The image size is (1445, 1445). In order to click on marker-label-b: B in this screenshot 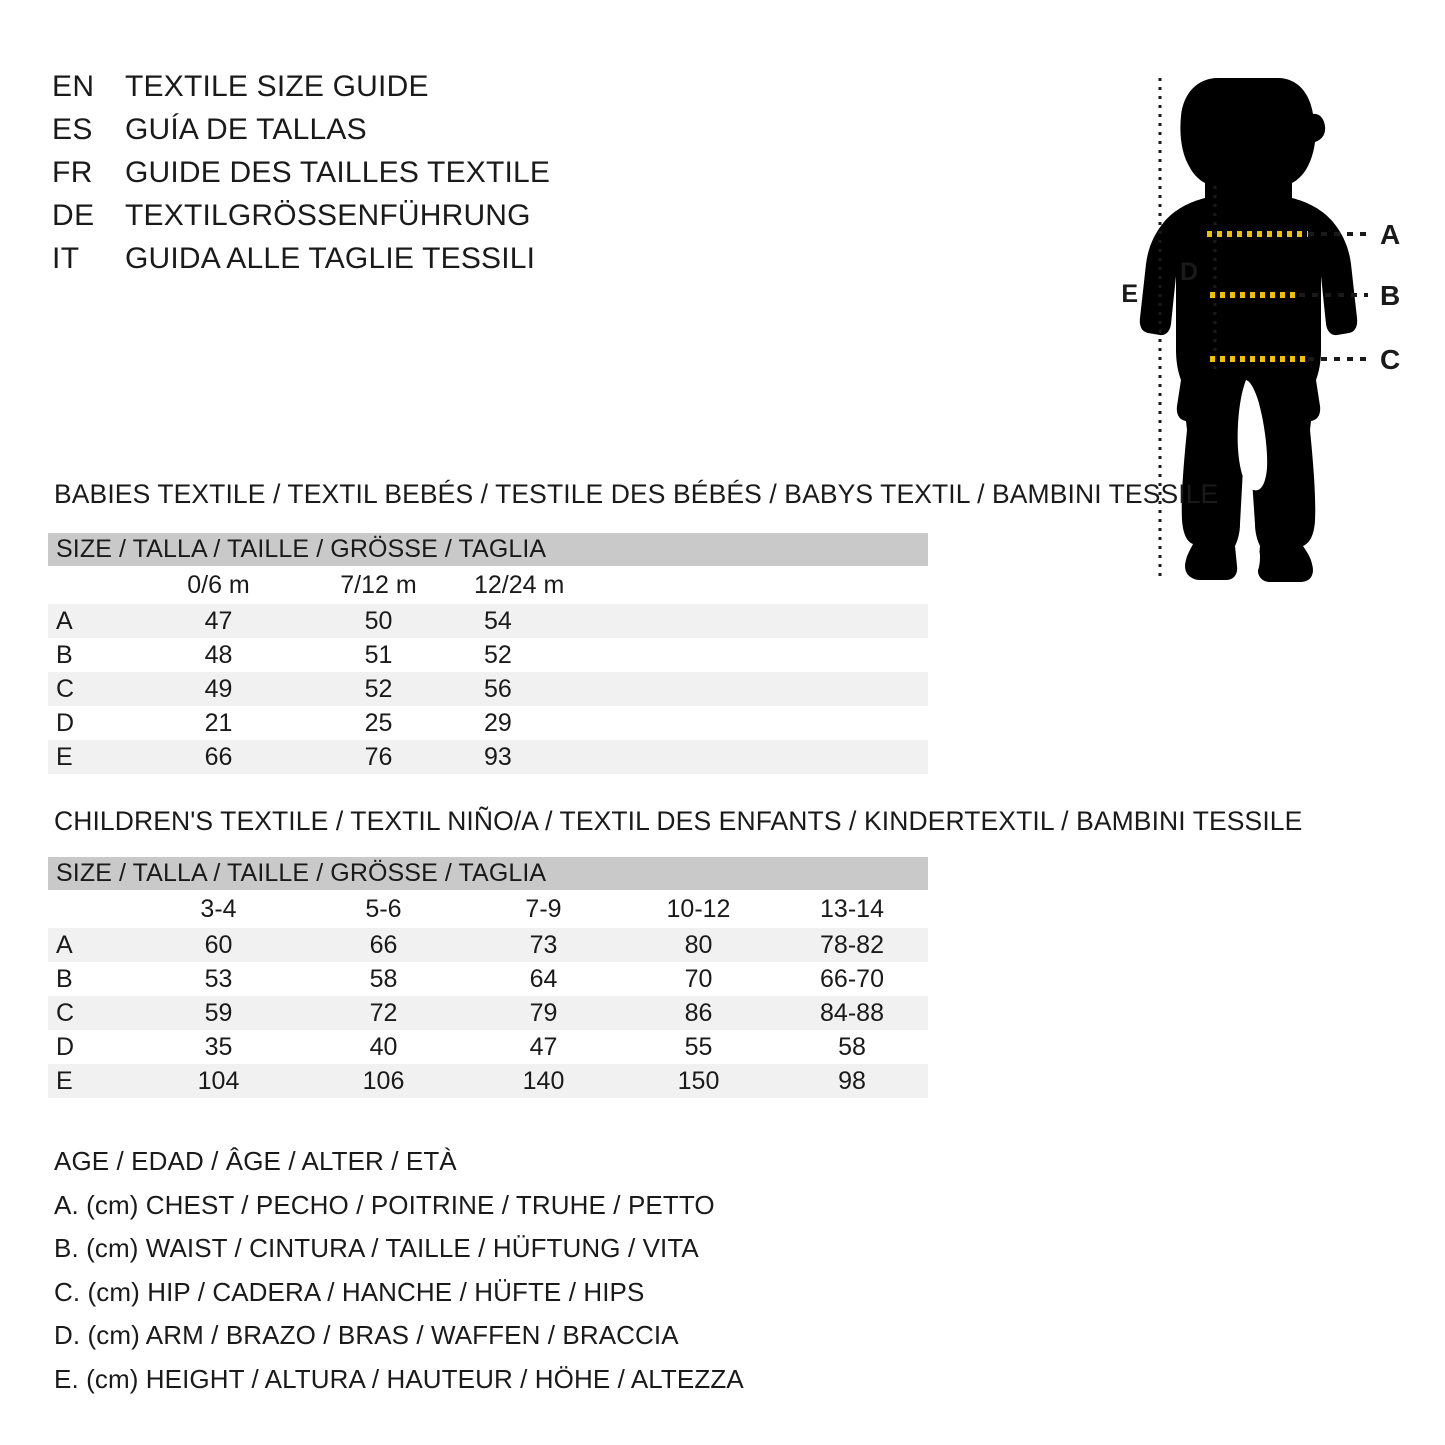, I will do `click(1390, 295)`.